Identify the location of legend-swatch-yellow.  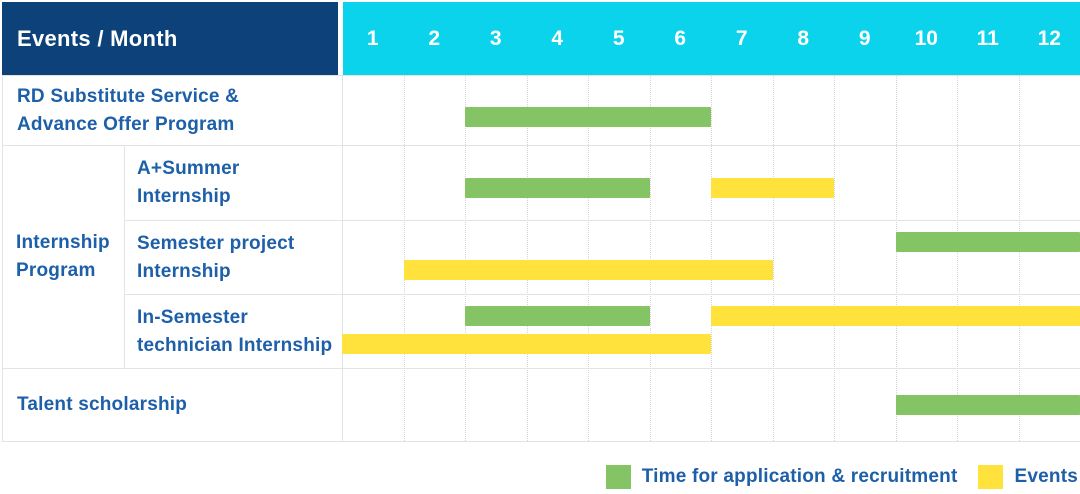
(991, 476).